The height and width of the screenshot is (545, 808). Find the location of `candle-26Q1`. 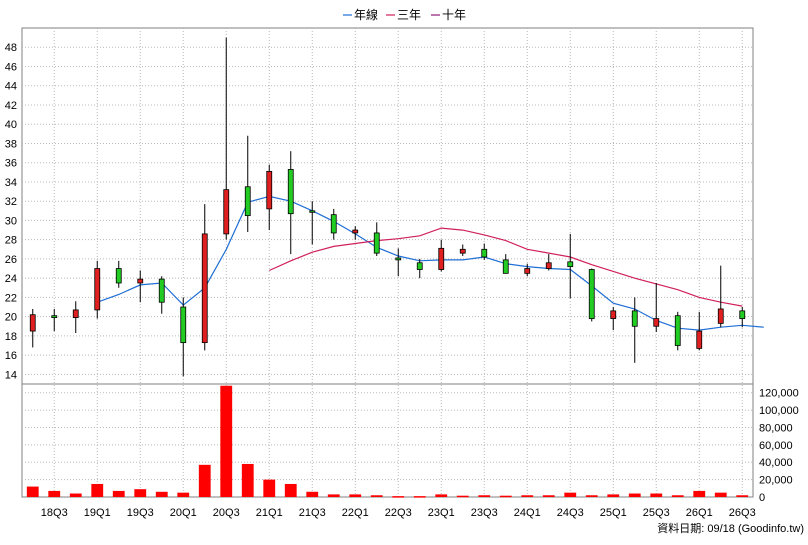

candle-26Q1 is located at coordinates (699, 331).